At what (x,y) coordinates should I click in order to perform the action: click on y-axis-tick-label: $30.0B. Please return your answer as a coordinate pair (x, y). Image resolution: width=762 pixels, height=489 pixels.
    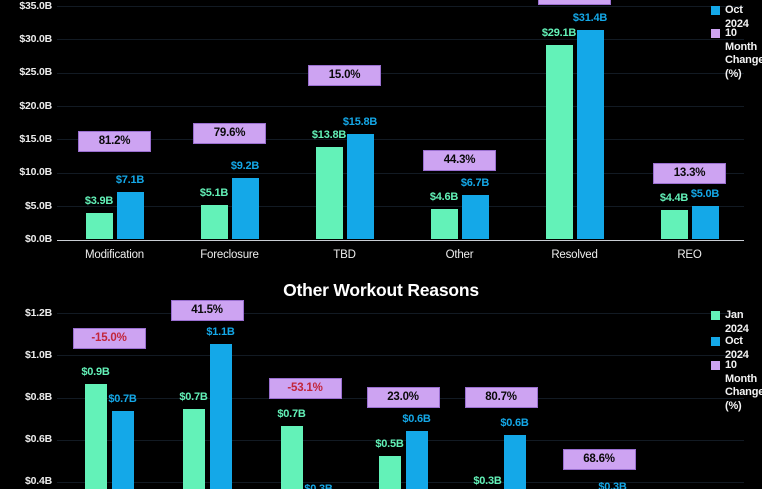
    Looking at the image, I should click on (35, 38).